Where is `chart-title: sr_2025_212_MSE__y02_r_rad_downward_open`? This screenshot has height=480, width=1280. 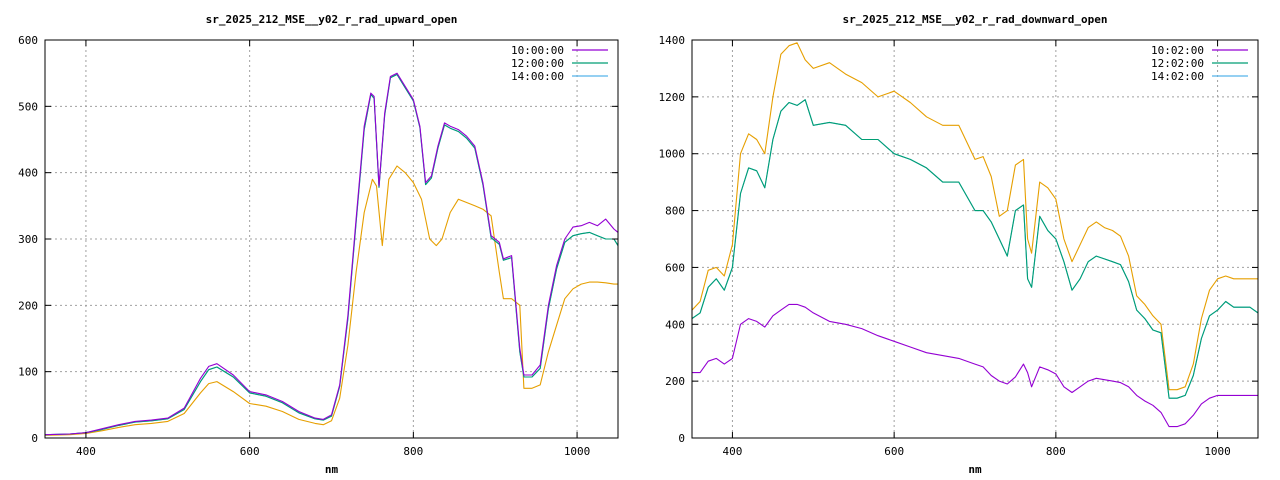 chart-title: sr_2025_212_MSE__y02_r_rad_downward_open is located at coordinates (975, 19).